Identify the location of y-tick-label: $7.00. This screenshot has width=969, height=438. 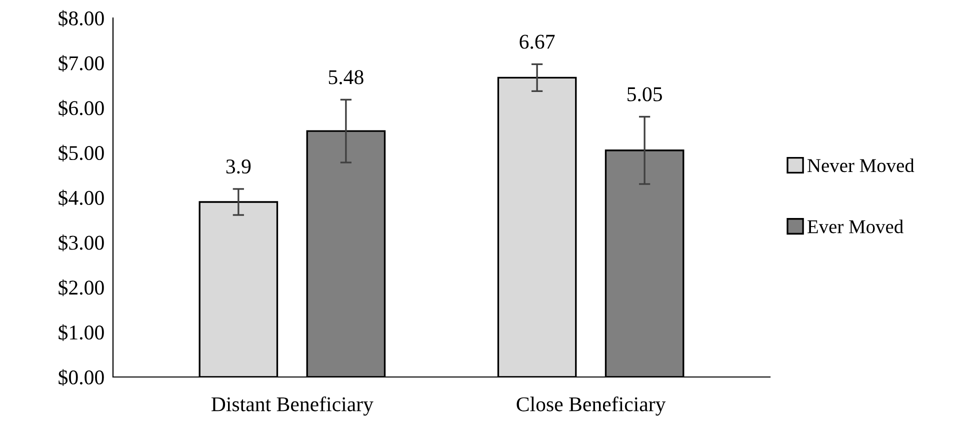
(81, 63).